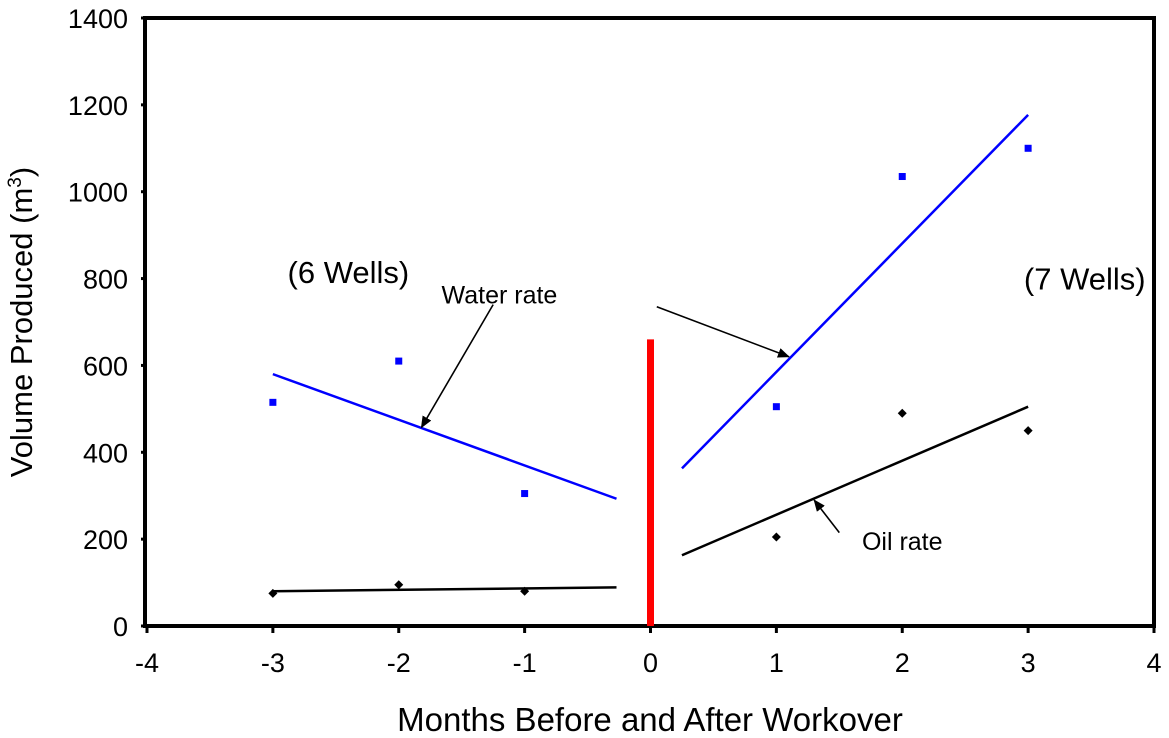 This screenshot has height=738, width=1169. I want to click on x-tick-label: -2, so click(399, 663).